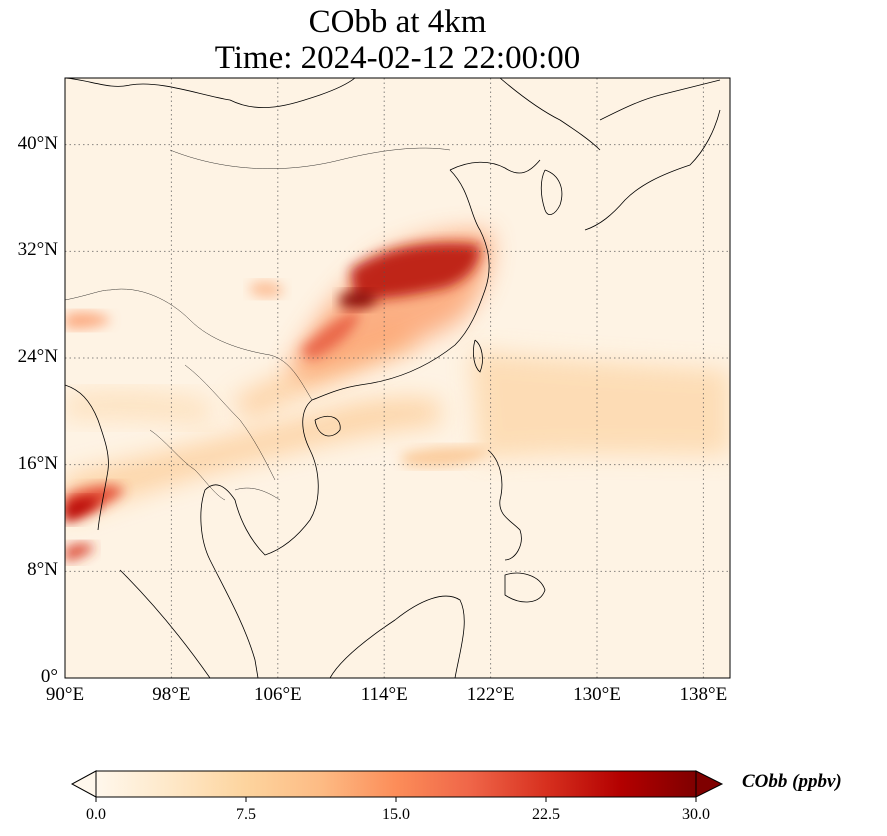  What do you see at coordinates (259, 538) in the screenshot?
I see `coast-indochina` at bounding box center [259, 538].